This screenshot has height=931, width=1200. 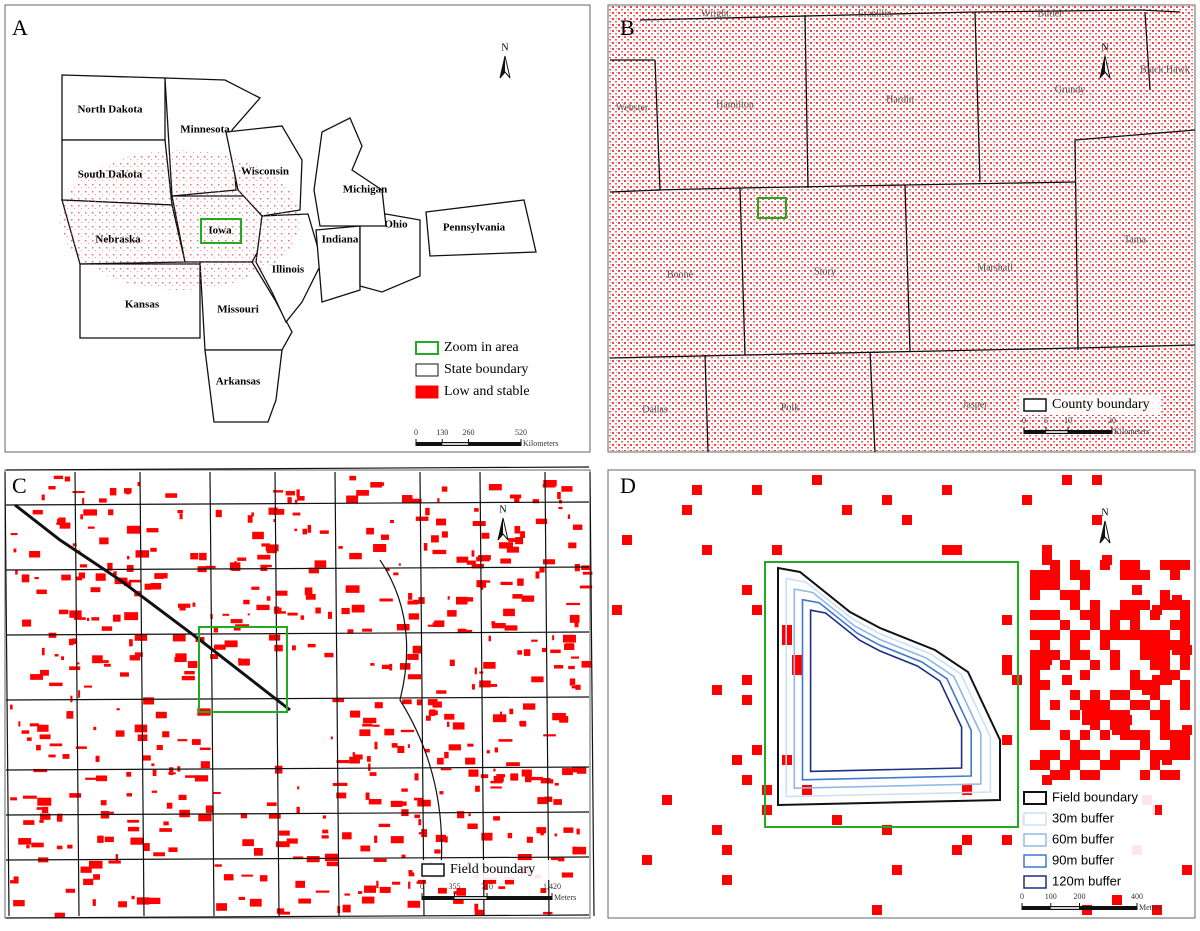 I want to click on state-label: South Dakota, so click(x=110, y=175).